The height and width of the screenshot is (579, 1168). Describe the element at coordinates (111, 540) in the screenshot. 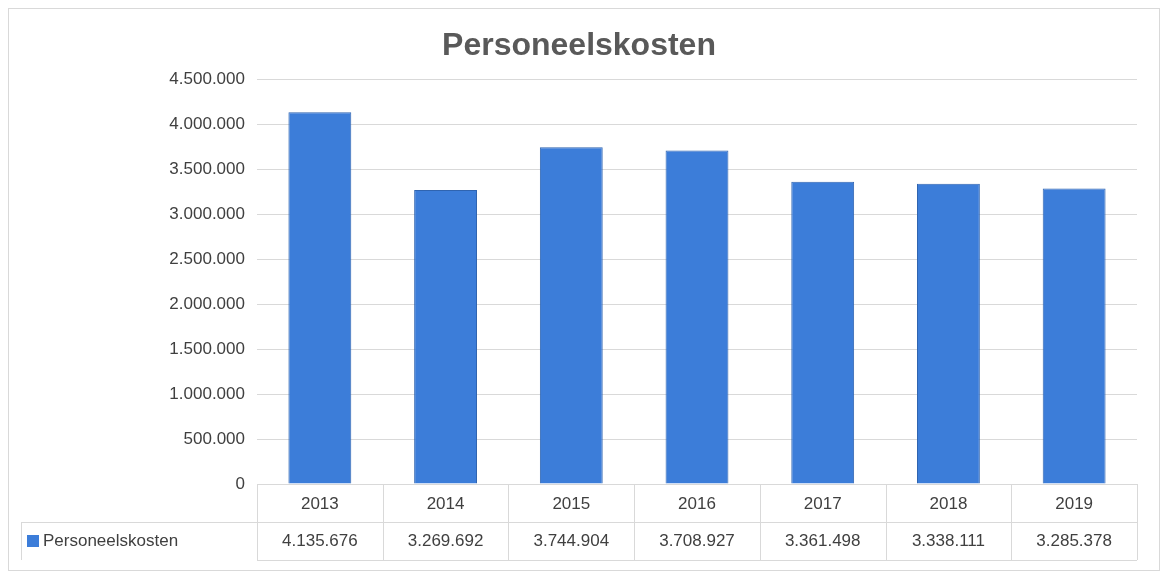

I see `legend-label: Personeelskosten` at that location.